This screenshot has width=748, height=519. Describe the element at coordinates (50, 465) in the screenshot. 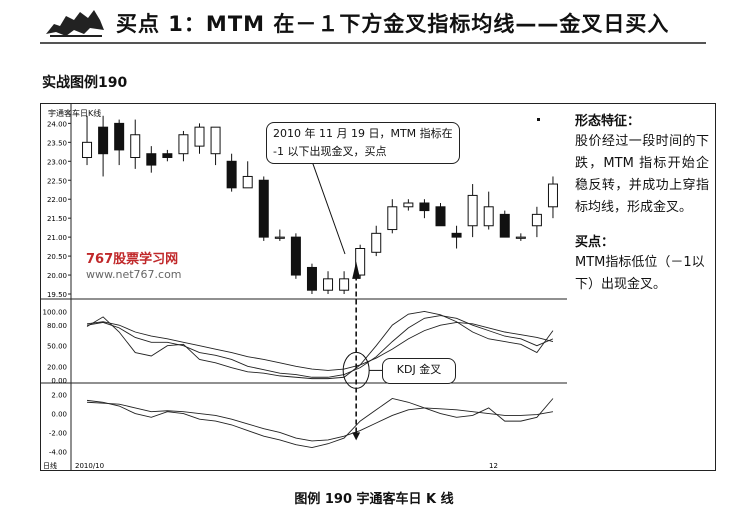

I see `corner-label: 日线` at that location.